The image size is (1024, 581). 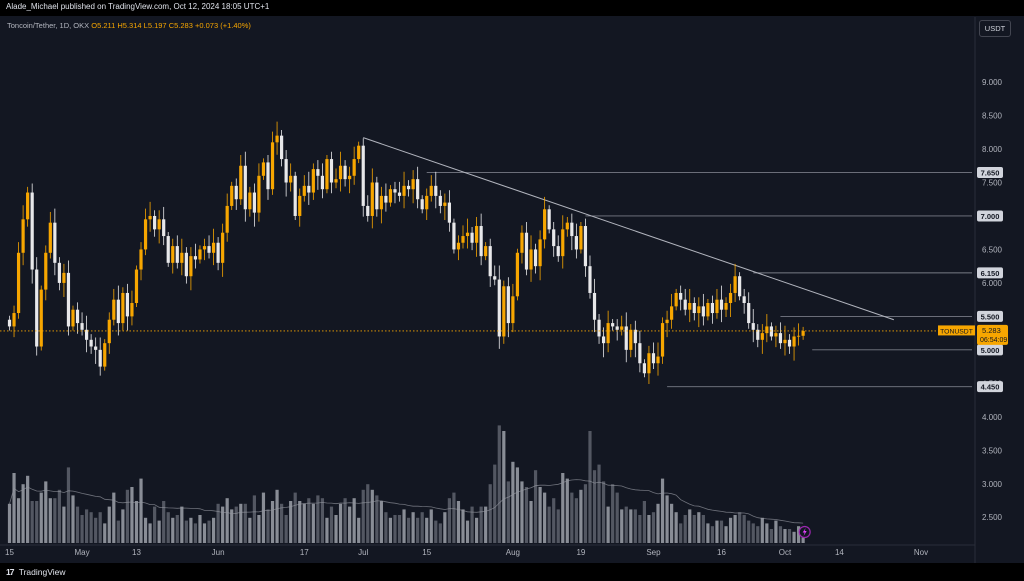 I want to click on ohlc-close: C5.283, so click(x=180, y=25).